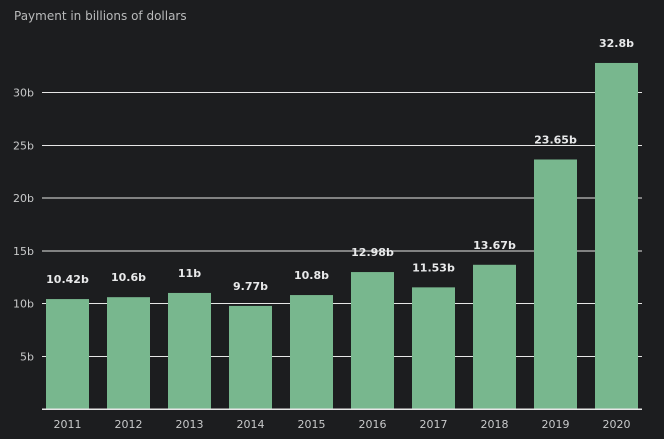 The height and width of the screenshot is (439, 664). What do you see at coordinates (617, 424) in the screenshot?
I see `x-tick-label: 2020` at bounding box center [617, 424].